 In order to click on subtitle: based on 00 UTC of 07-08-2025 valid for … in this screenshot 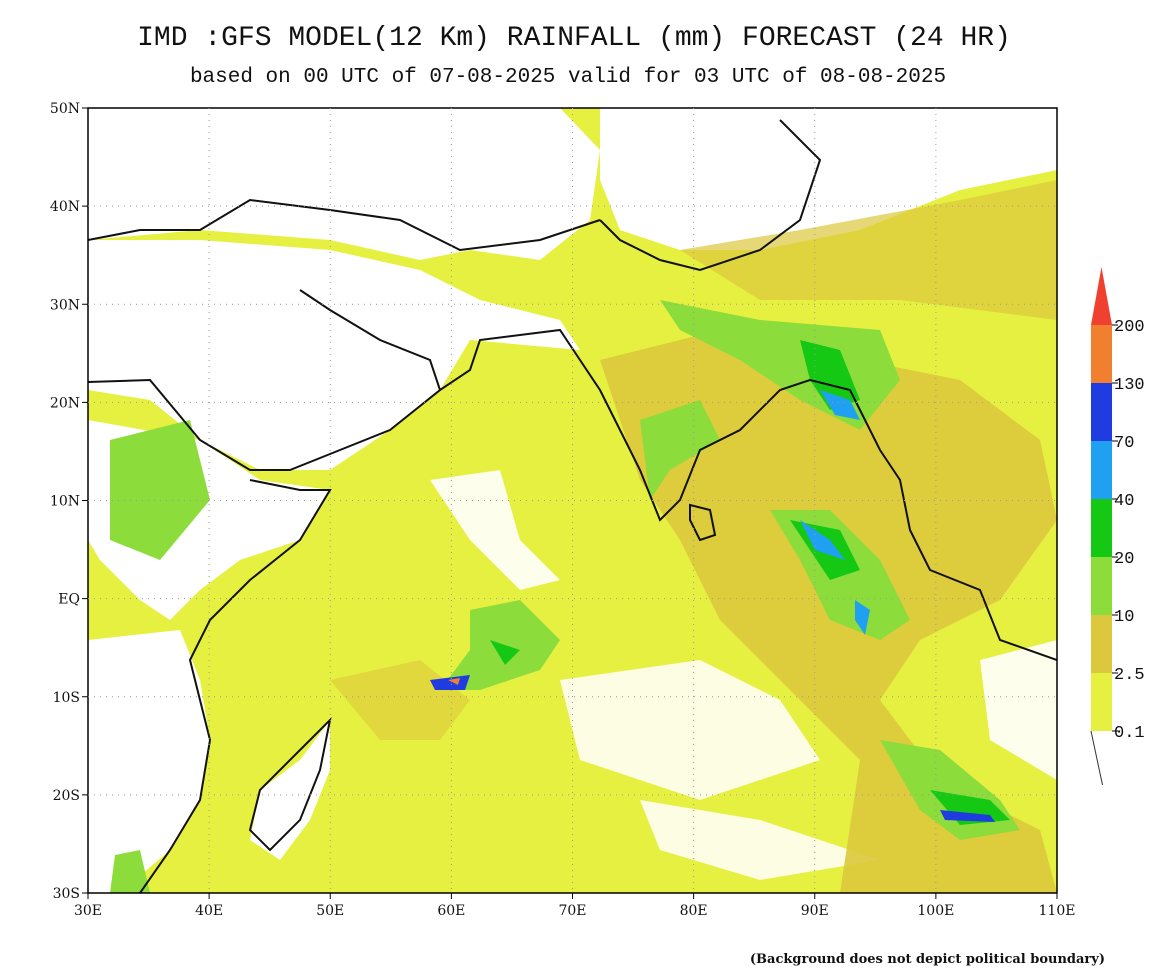, I will do `click(568, 77)`.